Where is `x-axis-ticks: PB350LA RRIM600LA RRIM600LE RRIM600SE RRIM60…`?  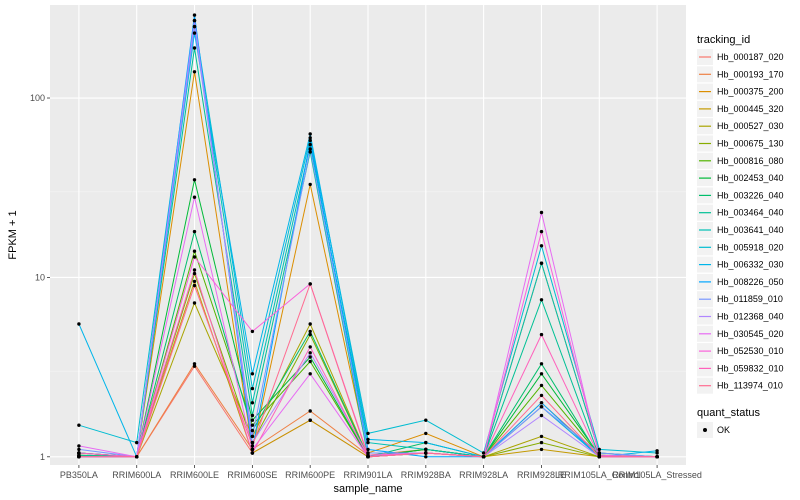
x-axis-ticks: PB350LA RRIM600LA RRIM600LE RRIM600SE RRIM60… is located at coordinates (381, 472).